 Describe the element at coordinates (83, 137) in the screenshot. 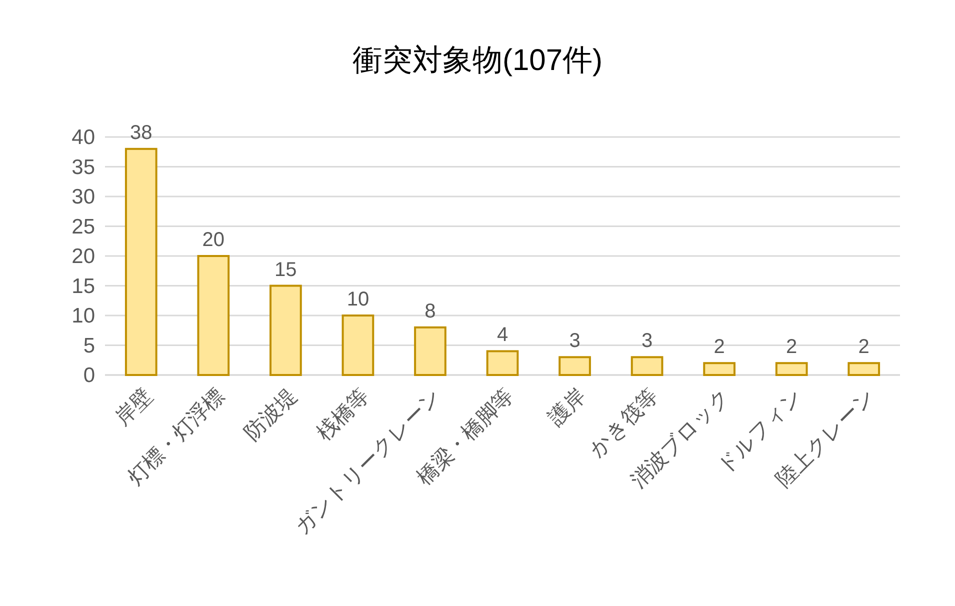

I see `y-tick-label: 40` at that location.